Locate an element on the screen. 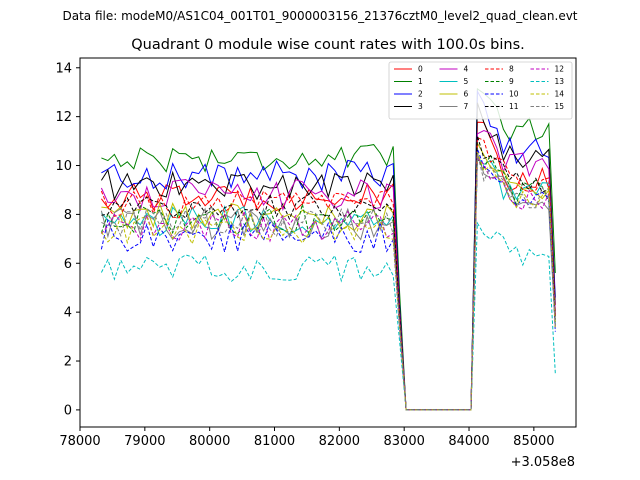 Image resolution: width=640 pixels, height=480 pixels. legend-box is located at coordinates (480, 90).